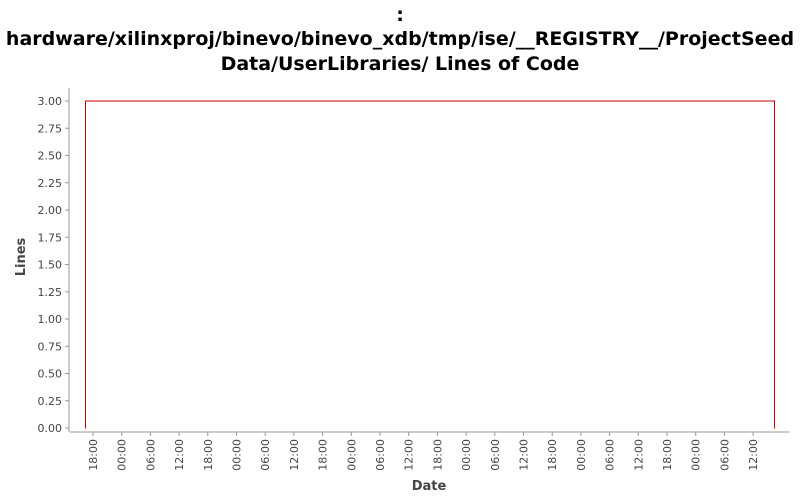  Describe the element at coordinates (21, 256) in the screenshot. I see `y-axis-title: Lines` at that location.